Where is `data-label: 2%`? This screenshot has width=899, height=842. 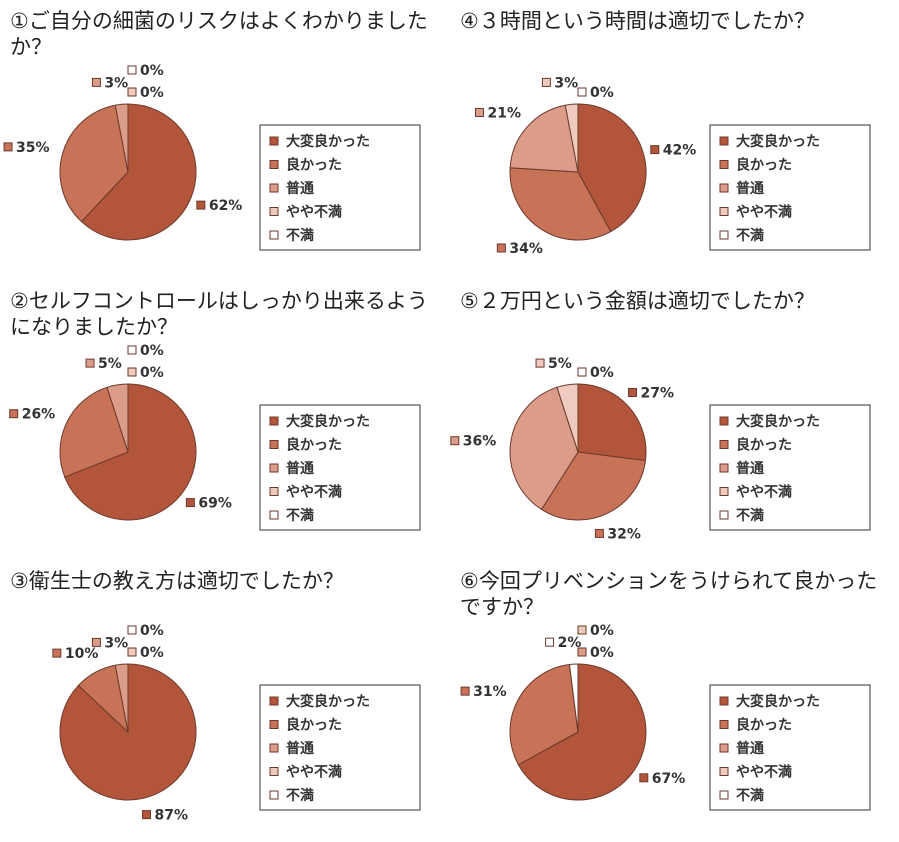 data-label: 2% is located at coordinates (570, 643).